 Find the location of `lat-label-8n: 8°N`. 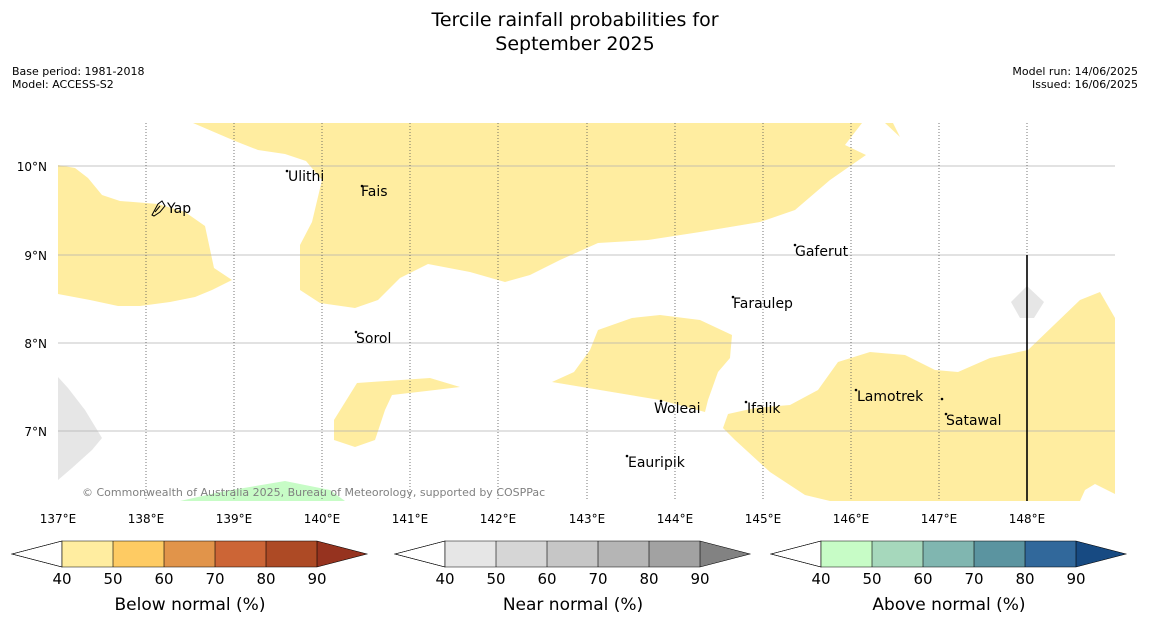

lat-label-8n: 8°N is located at coordinates (35, 344).